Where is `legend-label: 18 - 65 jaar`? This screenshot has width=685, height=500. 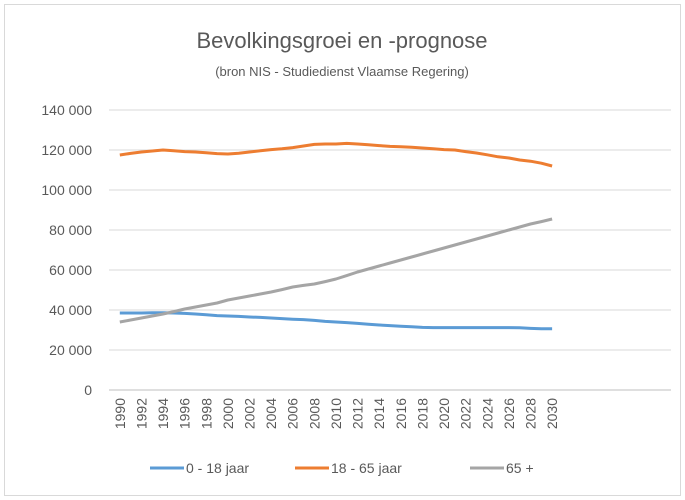
legend-label: 18 - 65 jaar is located at coordinates (366, 468).